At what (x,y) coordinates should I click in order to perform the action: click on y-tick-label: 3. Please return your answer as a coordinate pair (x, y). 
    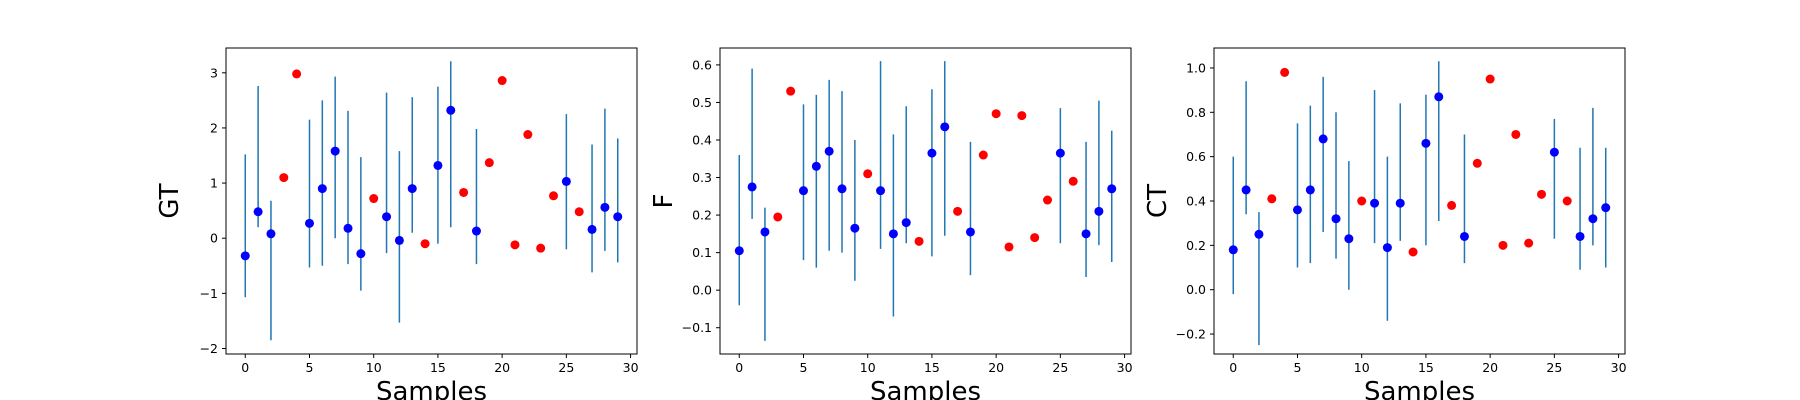
    Looking at the image, I should click on (214, 72).